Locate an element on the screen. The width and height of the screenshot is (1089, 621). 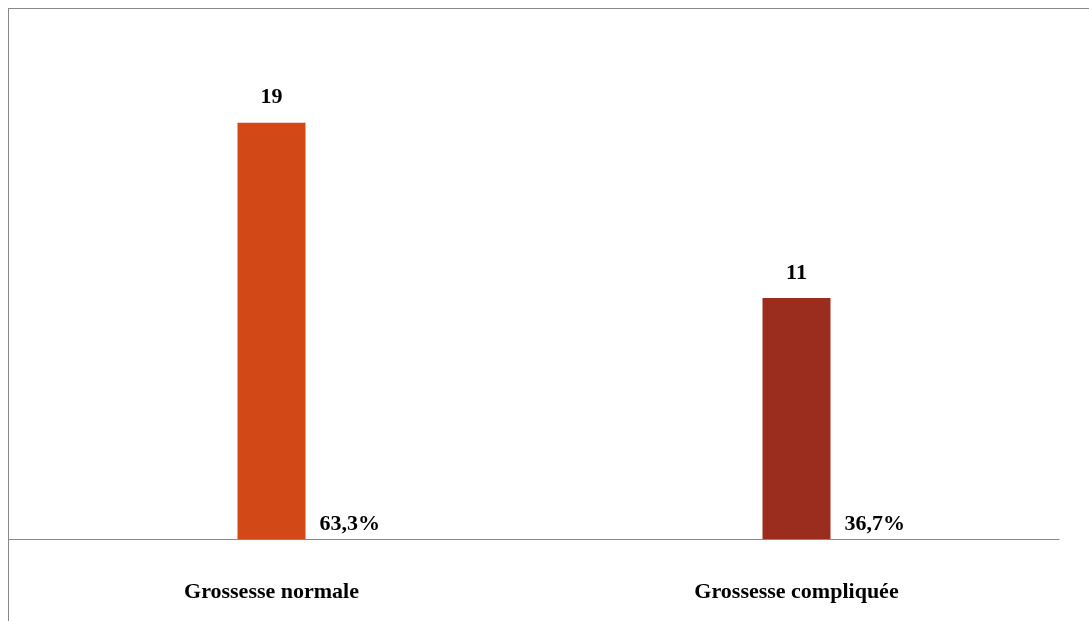
x-tick-label: Grossesse compliquée is located at coordinates (796, 590).